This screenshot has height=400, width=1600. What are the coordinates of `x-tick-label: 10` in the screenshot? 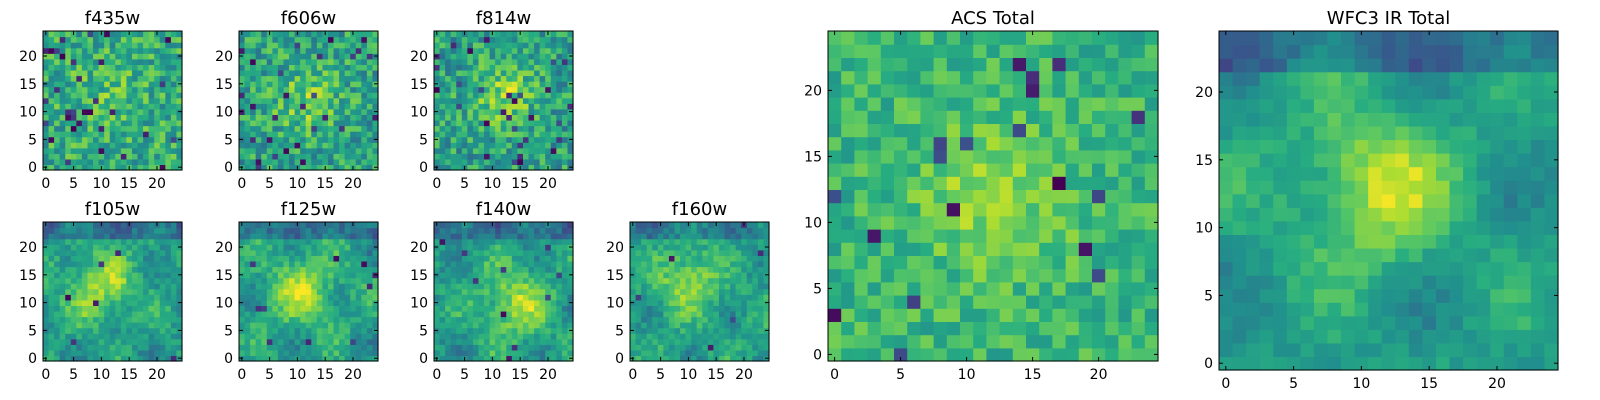 It's located at (492, 184).